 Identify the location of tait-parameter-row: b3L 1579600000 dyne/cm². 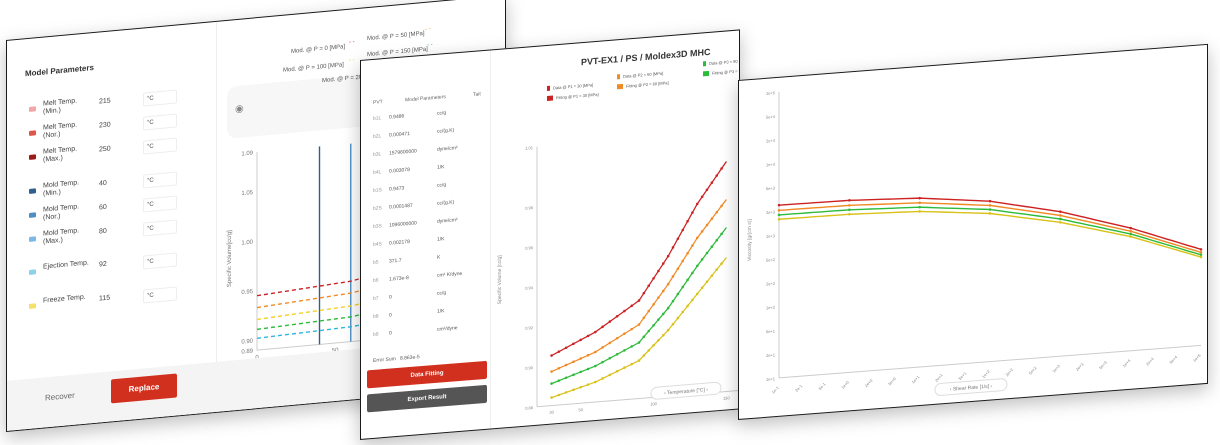
(432, 151).